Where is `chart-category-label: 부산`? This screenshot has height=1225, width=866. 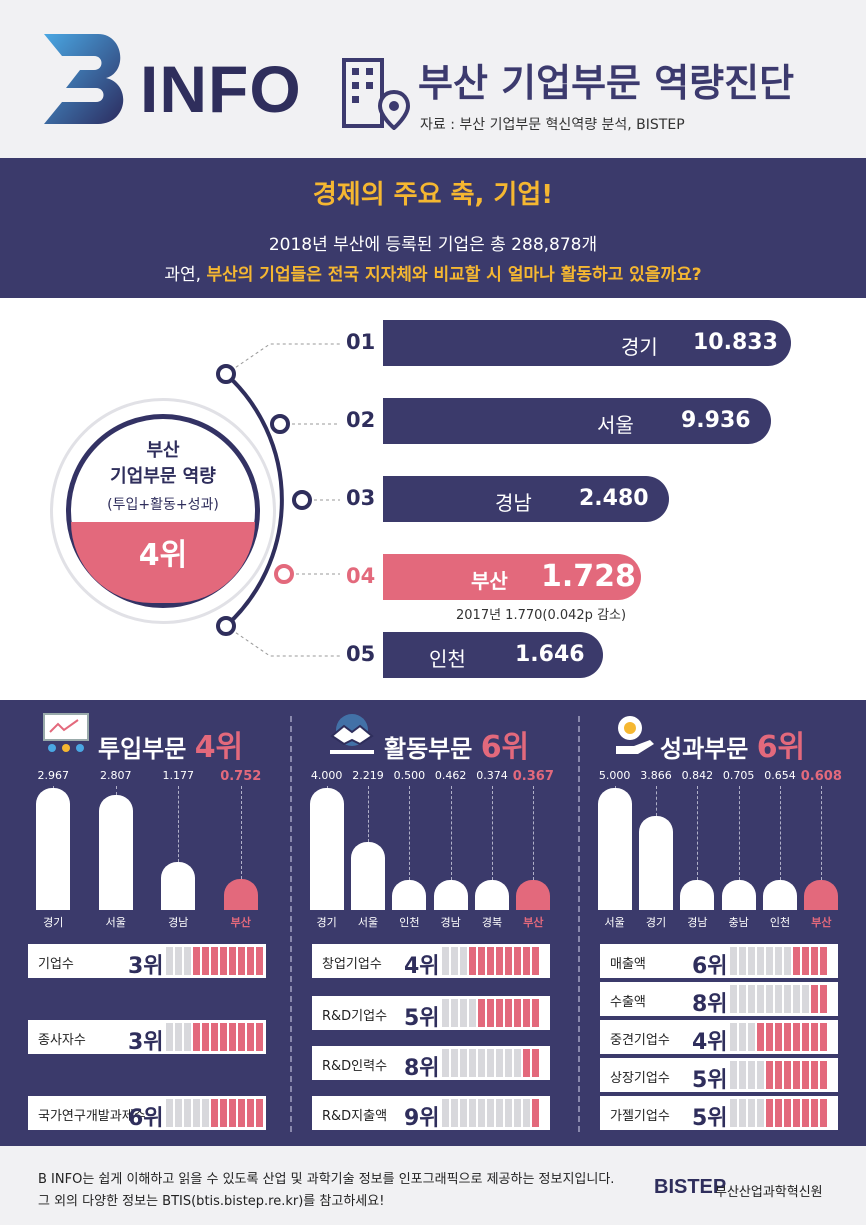 chart-category-label: 부산 is located at coordinates (240, 922).